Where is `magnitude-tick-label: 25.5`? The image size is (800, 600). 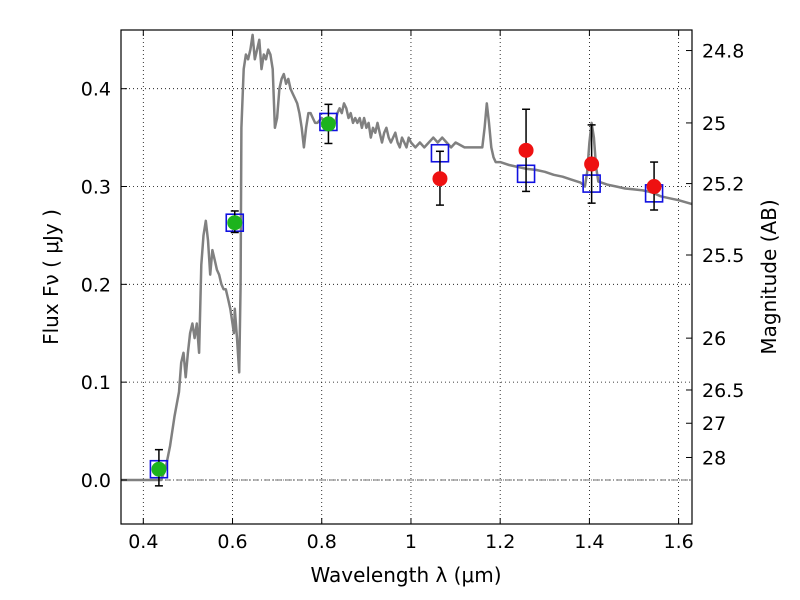 magnitude-tick-label: 25.5 is located at coordinates (723, 256).